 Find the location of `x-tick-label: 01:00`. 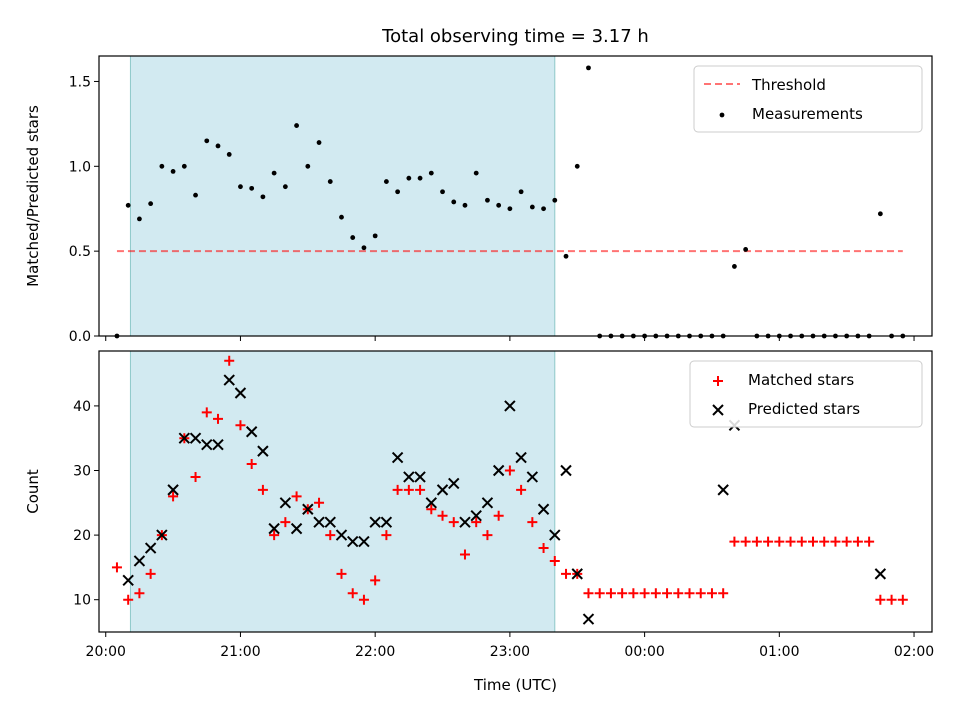

x-tick-label: 01:00 is located at coordinates (779, 652).